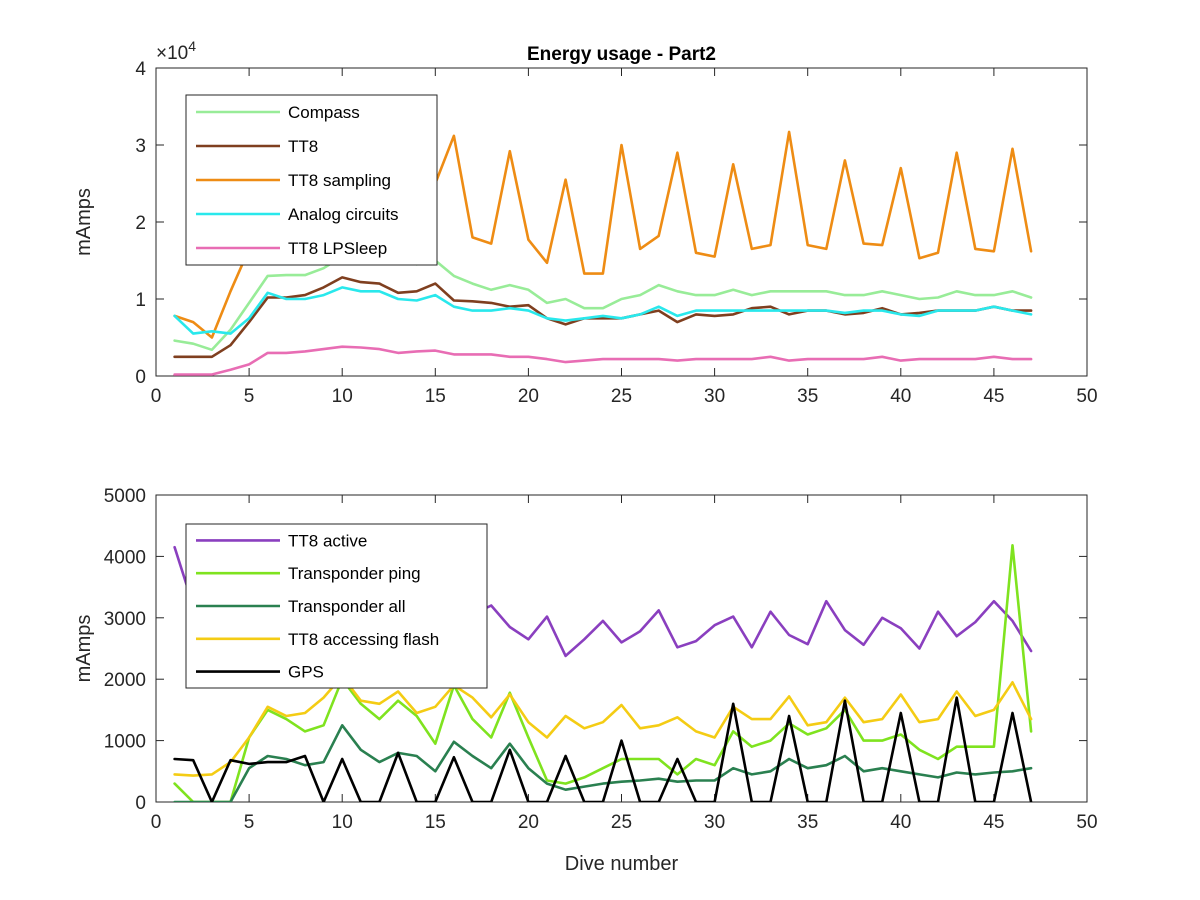 The height and width of the screenshot is (900, 1200). I want to click on y-tick-label: 5000, so click(125, 496).